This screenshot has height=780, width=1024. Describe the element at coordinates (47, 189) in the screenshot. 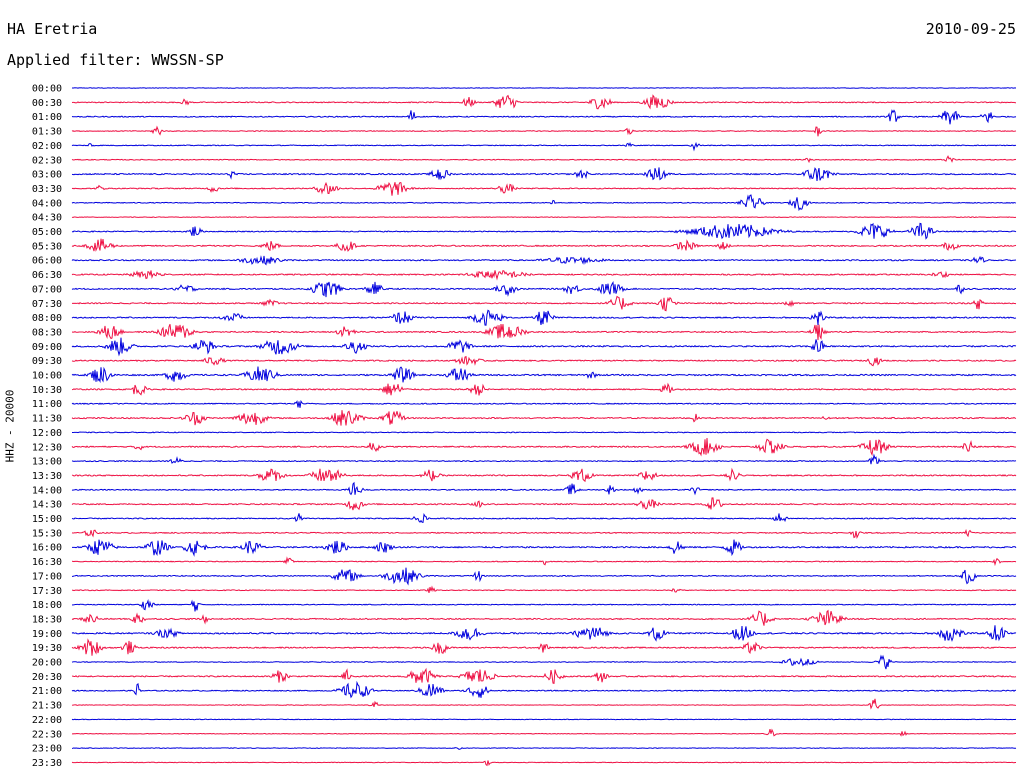

I see `time-label: 03:30` at that location.